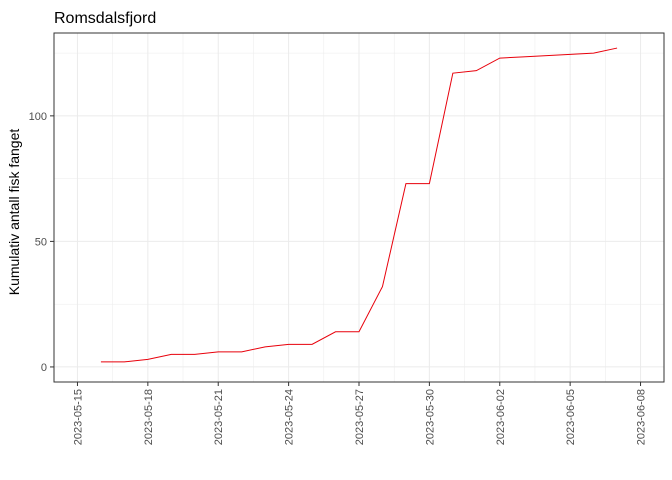 This screenshot has width=672, height=480. Describe the element at coordinates (219, 417) in the screenshot. I see `x-tick-label: 2023-05-21` at that location.